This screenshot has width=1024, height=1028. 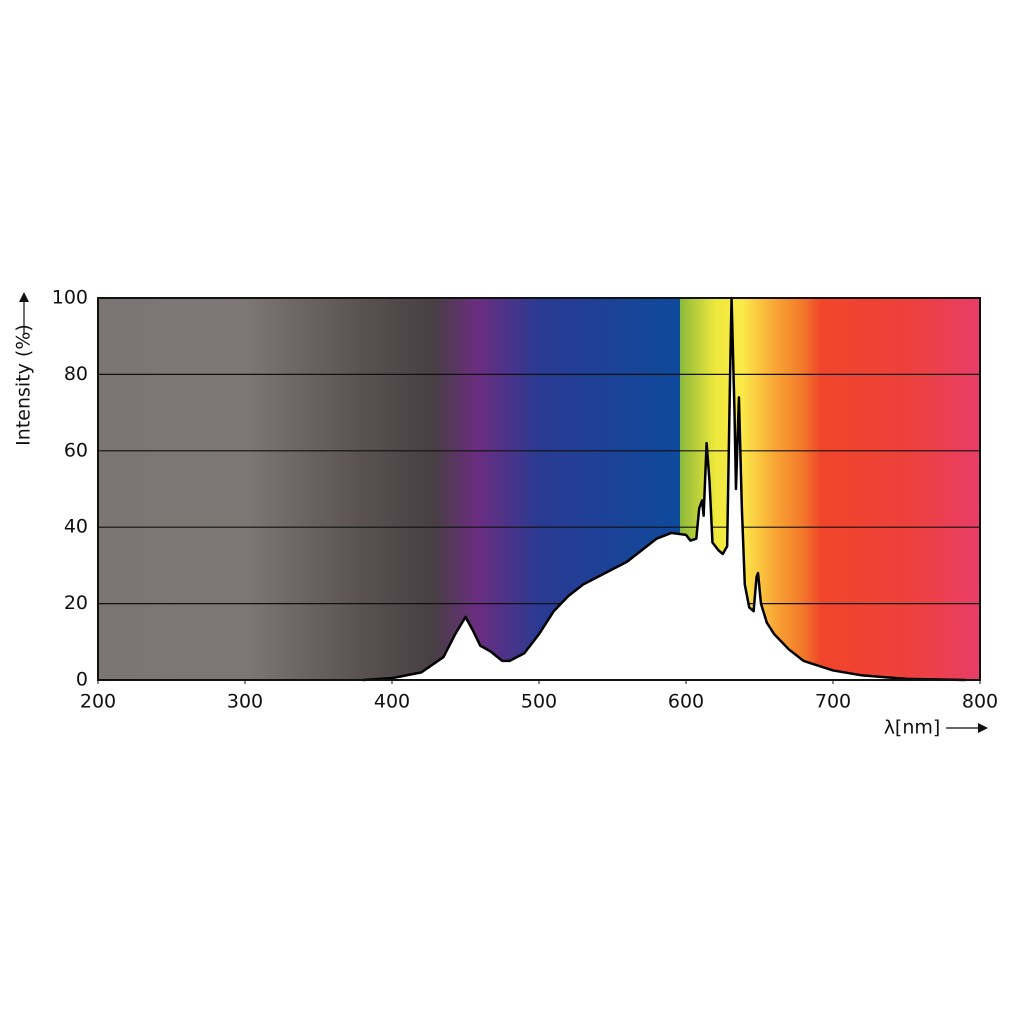 I want to click on y-tick-label: 40, so click(x=76, y=527).